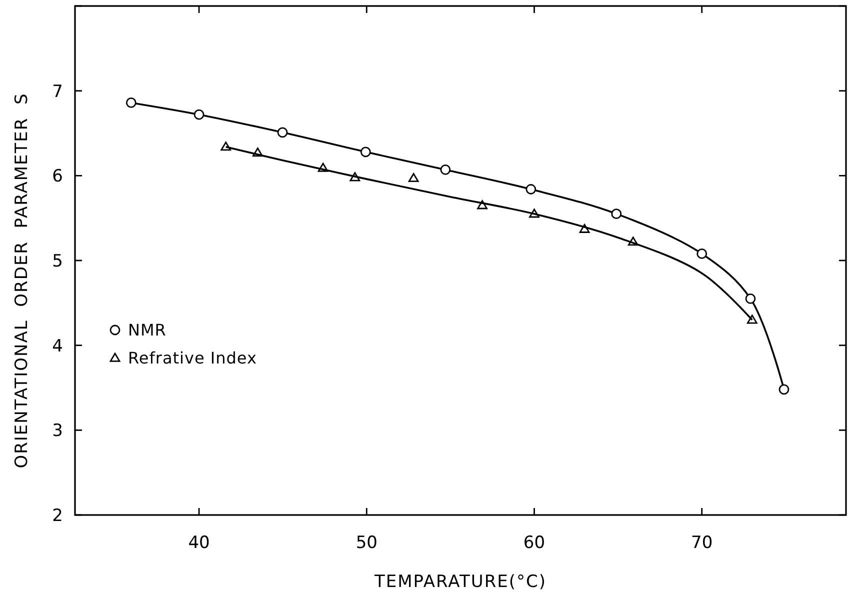  Describe the element at coordinates (57, 261) in the screenshot. I see `y-tick-label: 5` at that location.